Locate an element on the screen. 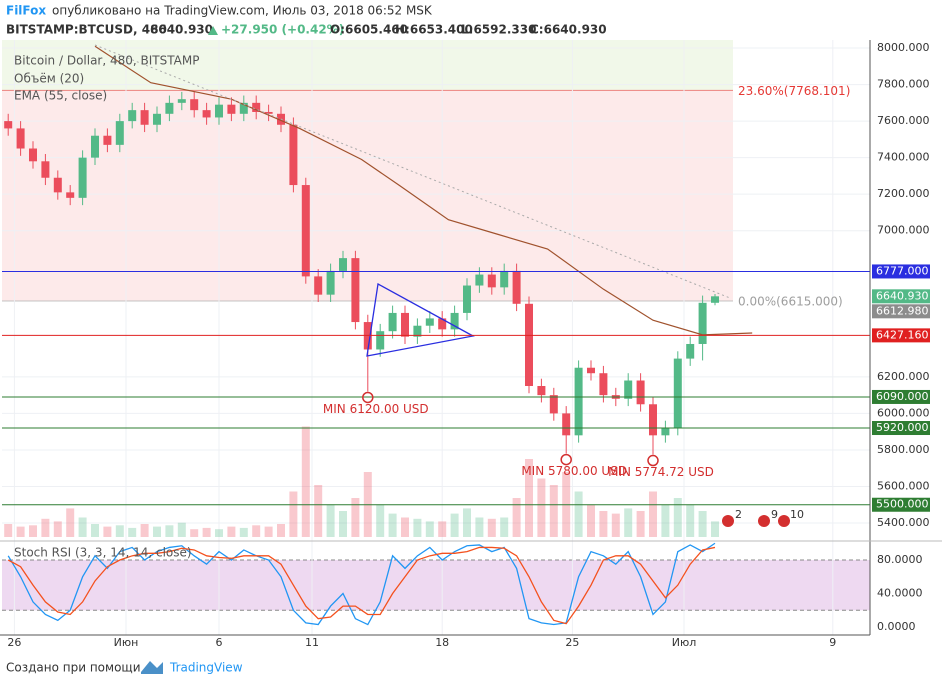 Image resolution: width=942 pixels, height=688 pixels. level-label: 6612.980 is located at coordinates (902, 310).